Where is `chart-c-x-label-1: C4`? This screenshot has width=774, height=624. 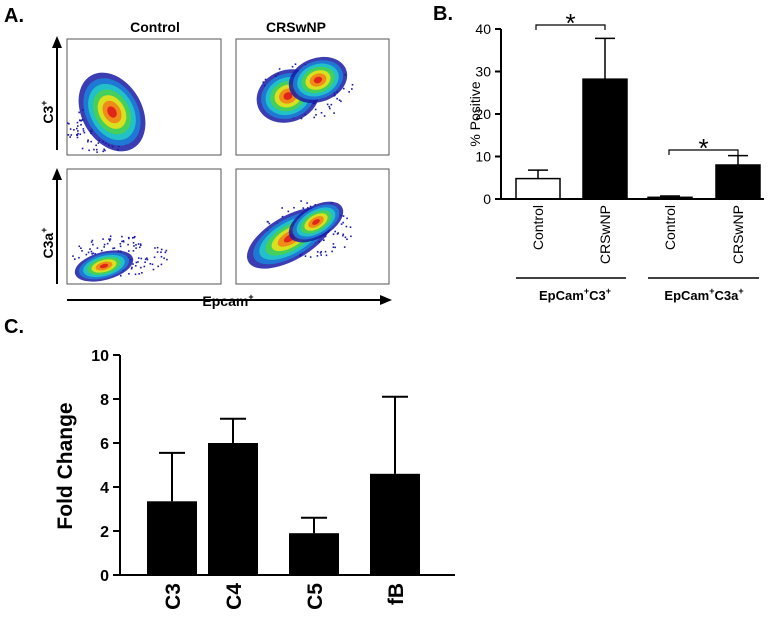 chart-c-x-label-1: C4 is located at coordinates (234, 596).